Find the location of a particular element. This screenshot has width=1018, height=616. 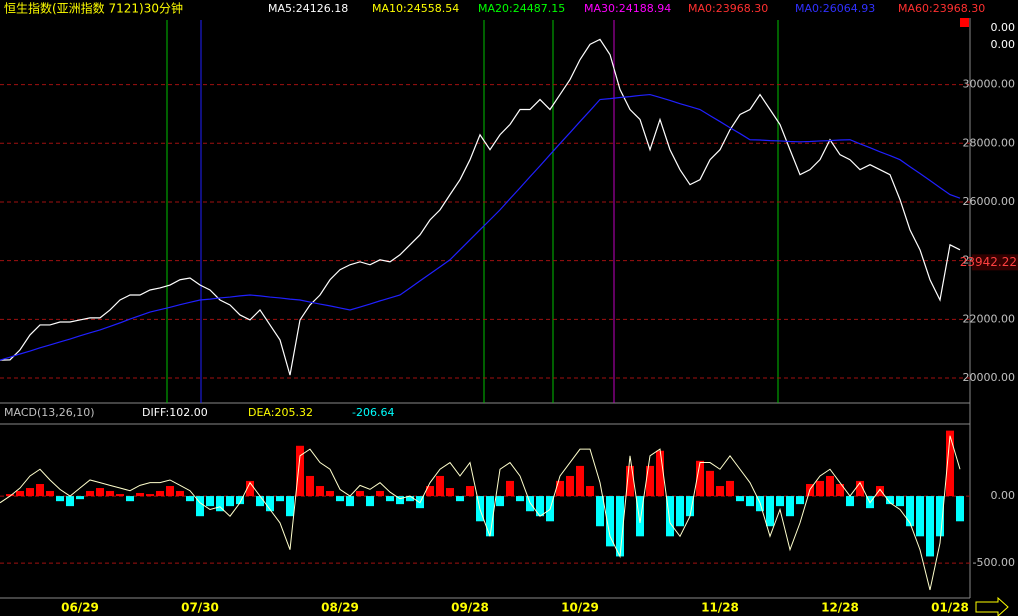

y-tick-label: 30000.00 is located at coordinates (989, 84).